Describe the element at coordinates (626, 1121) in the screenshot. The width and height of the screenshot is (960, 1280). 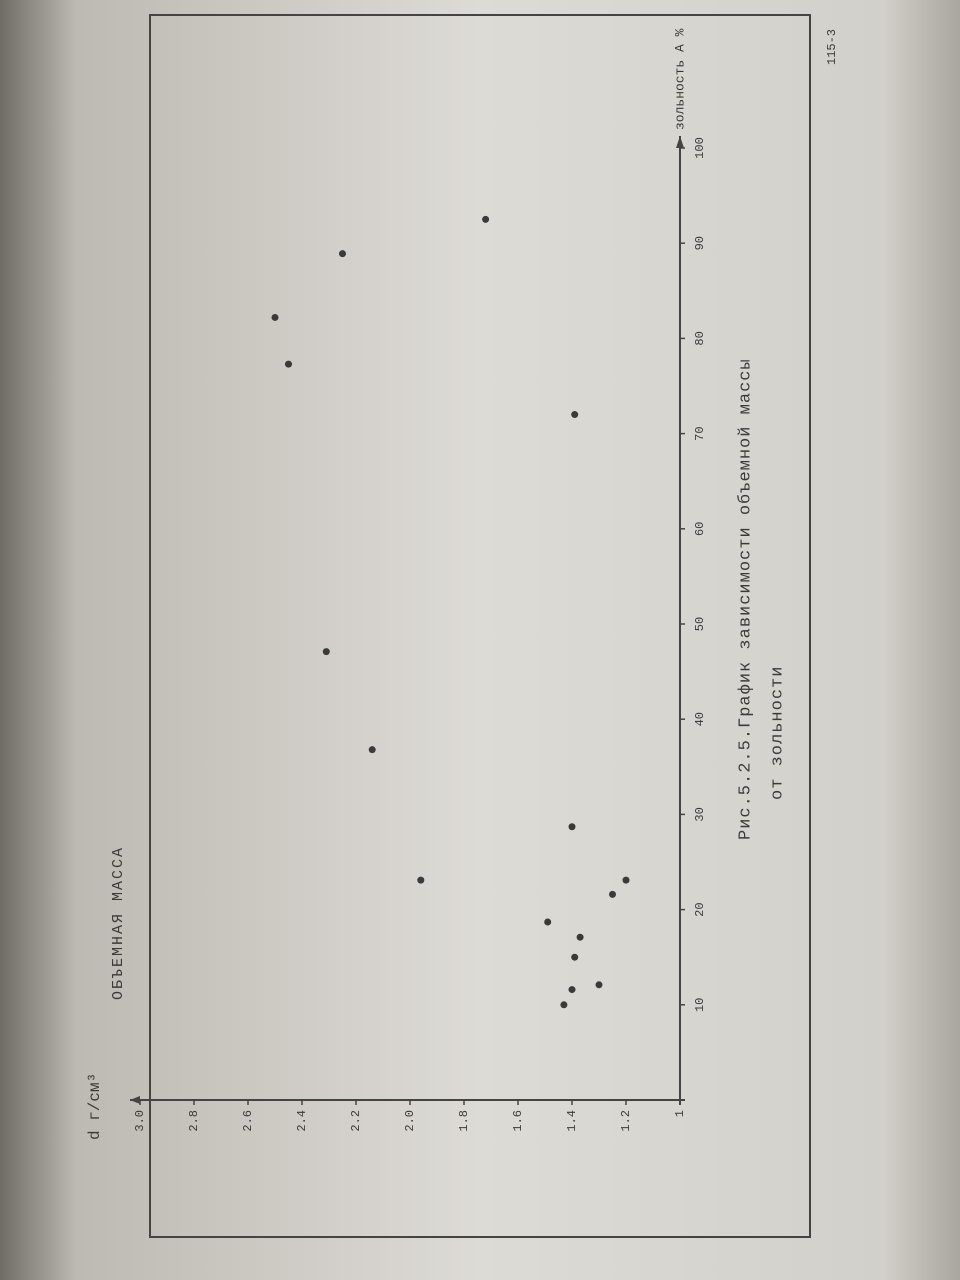
I see `y-tick-label: 1.2` at that location.